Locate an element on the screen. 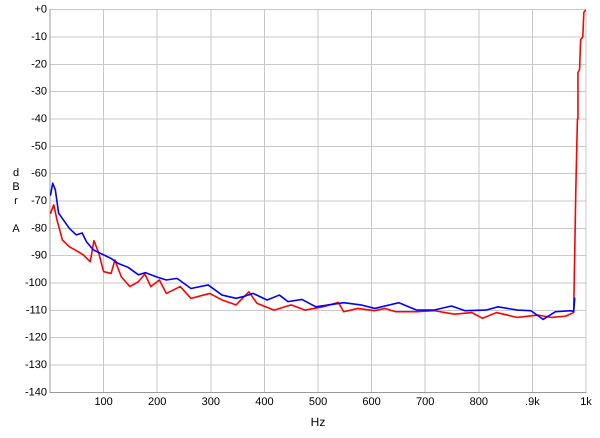  x-tick-label: 600 is located at coordinates (371, 402).